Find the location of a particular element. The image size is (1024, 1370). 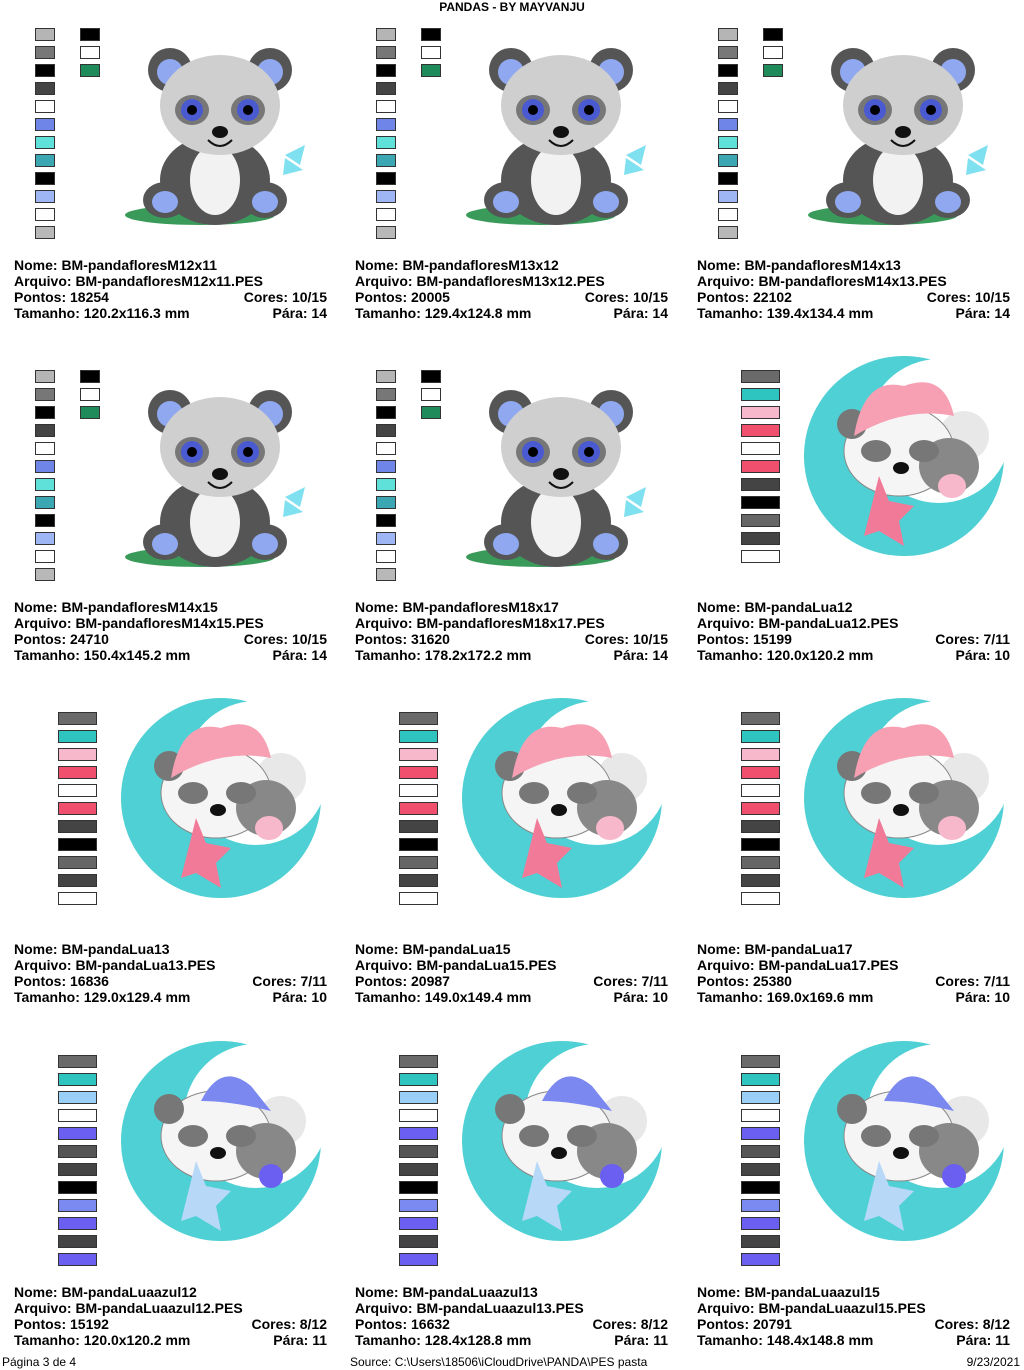

file: Arquivo: BM-pandafloresM14x13.PES is located at coordinates (822, 281).